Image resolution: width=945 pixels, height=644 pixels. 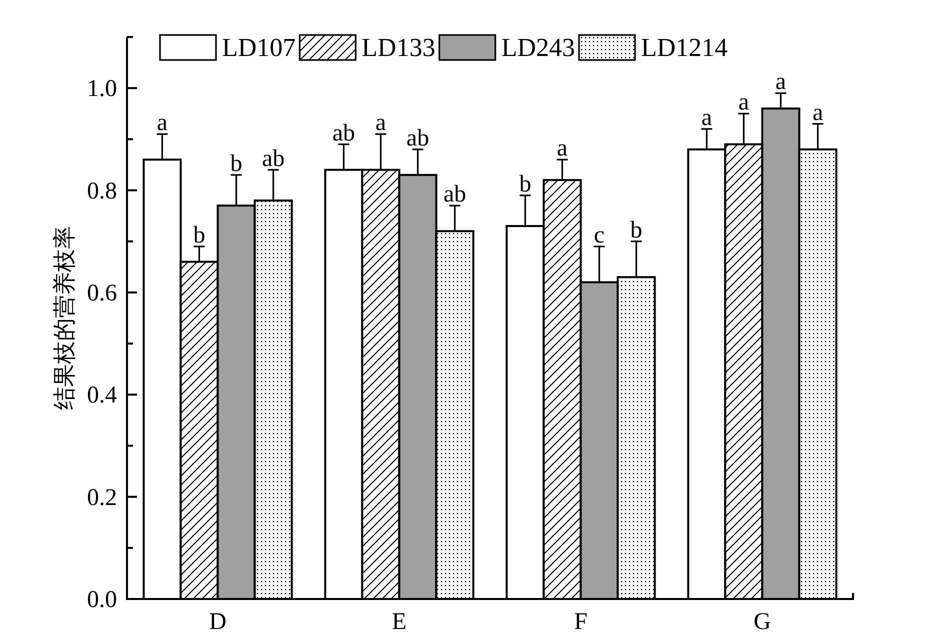 What do you see at coordinates (684, 47) in the screenshot?
I see `legend-label: LD1214` at bounding box center [684, 47].